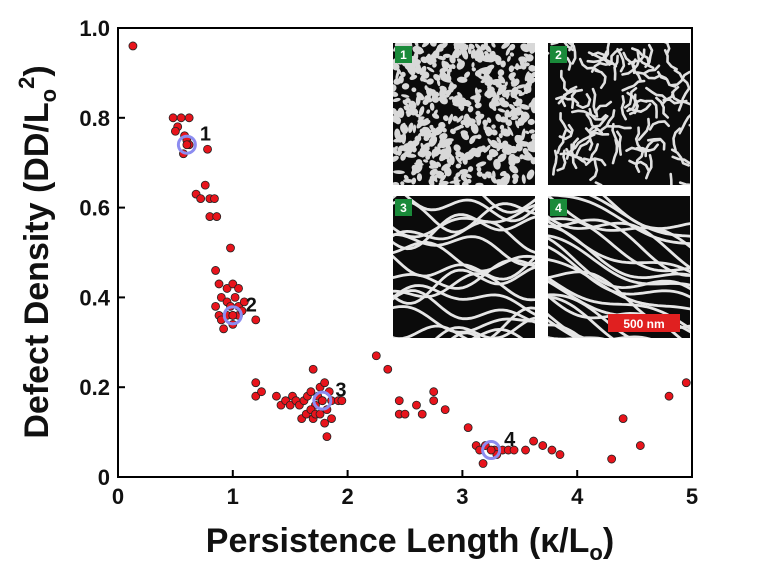  I want to click on micrograph-inset-2: 2, so click(619, 114).